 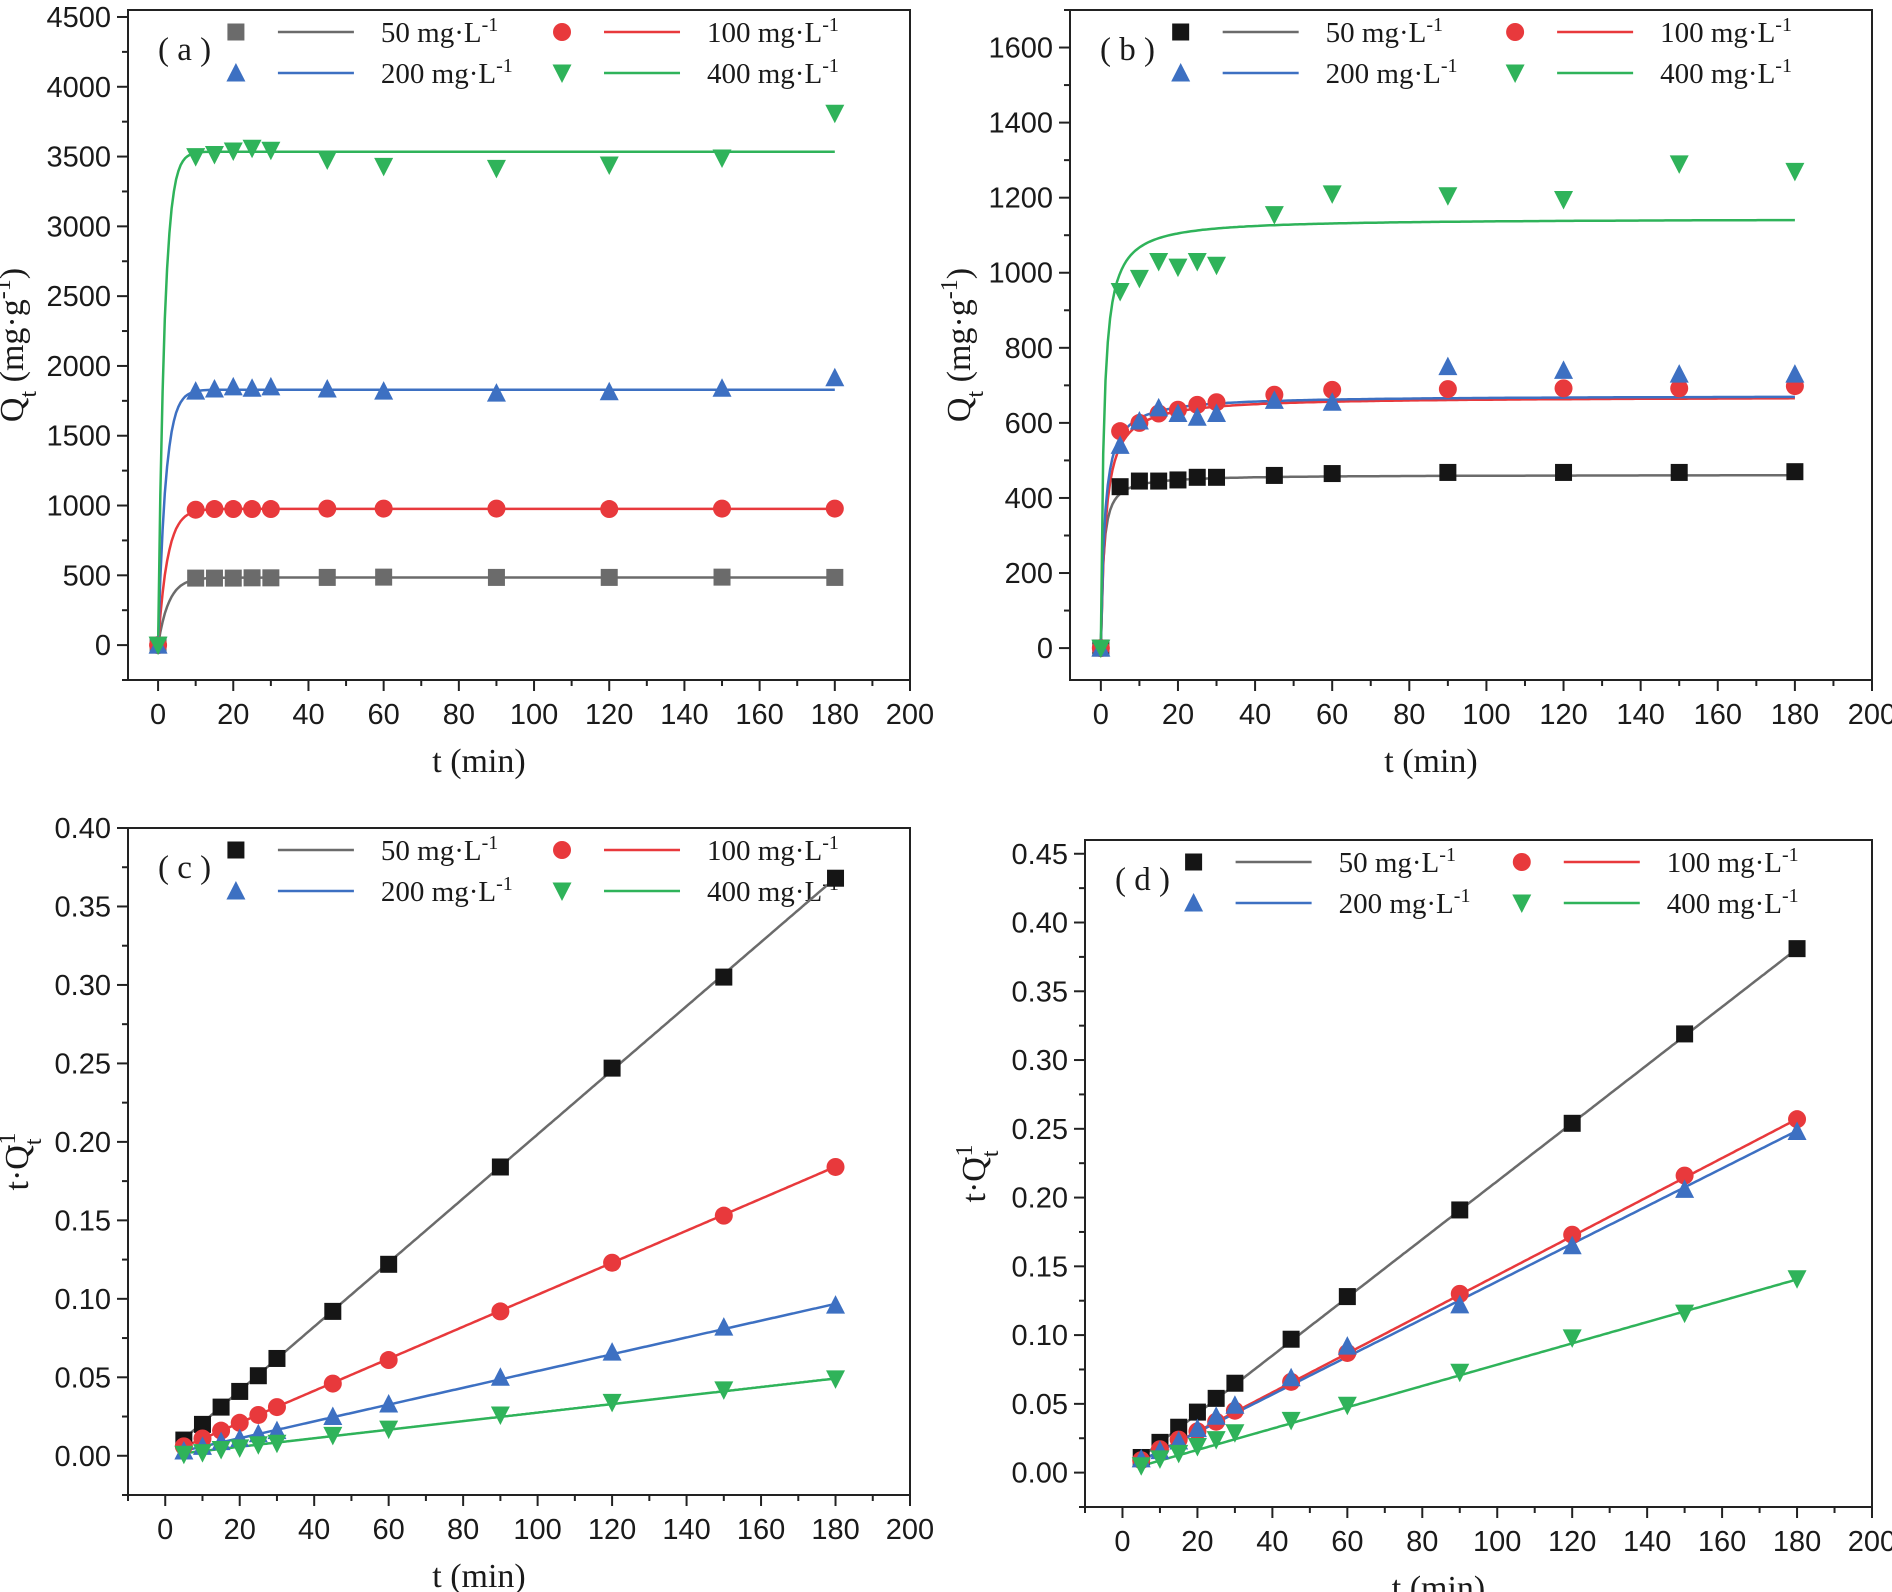 What do you see at coordinates (1045, 649) in the screenshot?
I see `y-tick-label: 0` at bounding box center [1045, 649].